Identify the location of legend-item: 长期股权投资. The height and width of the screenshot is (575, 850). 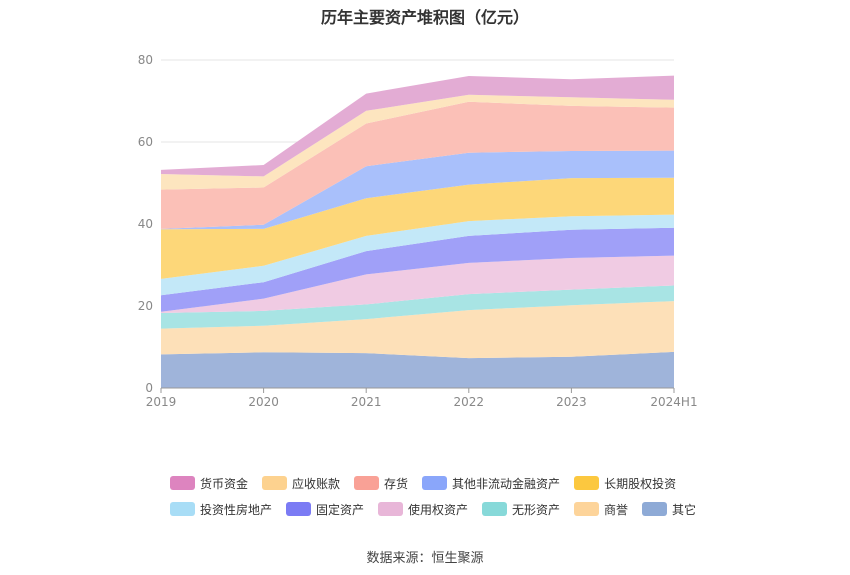
(625, 483).